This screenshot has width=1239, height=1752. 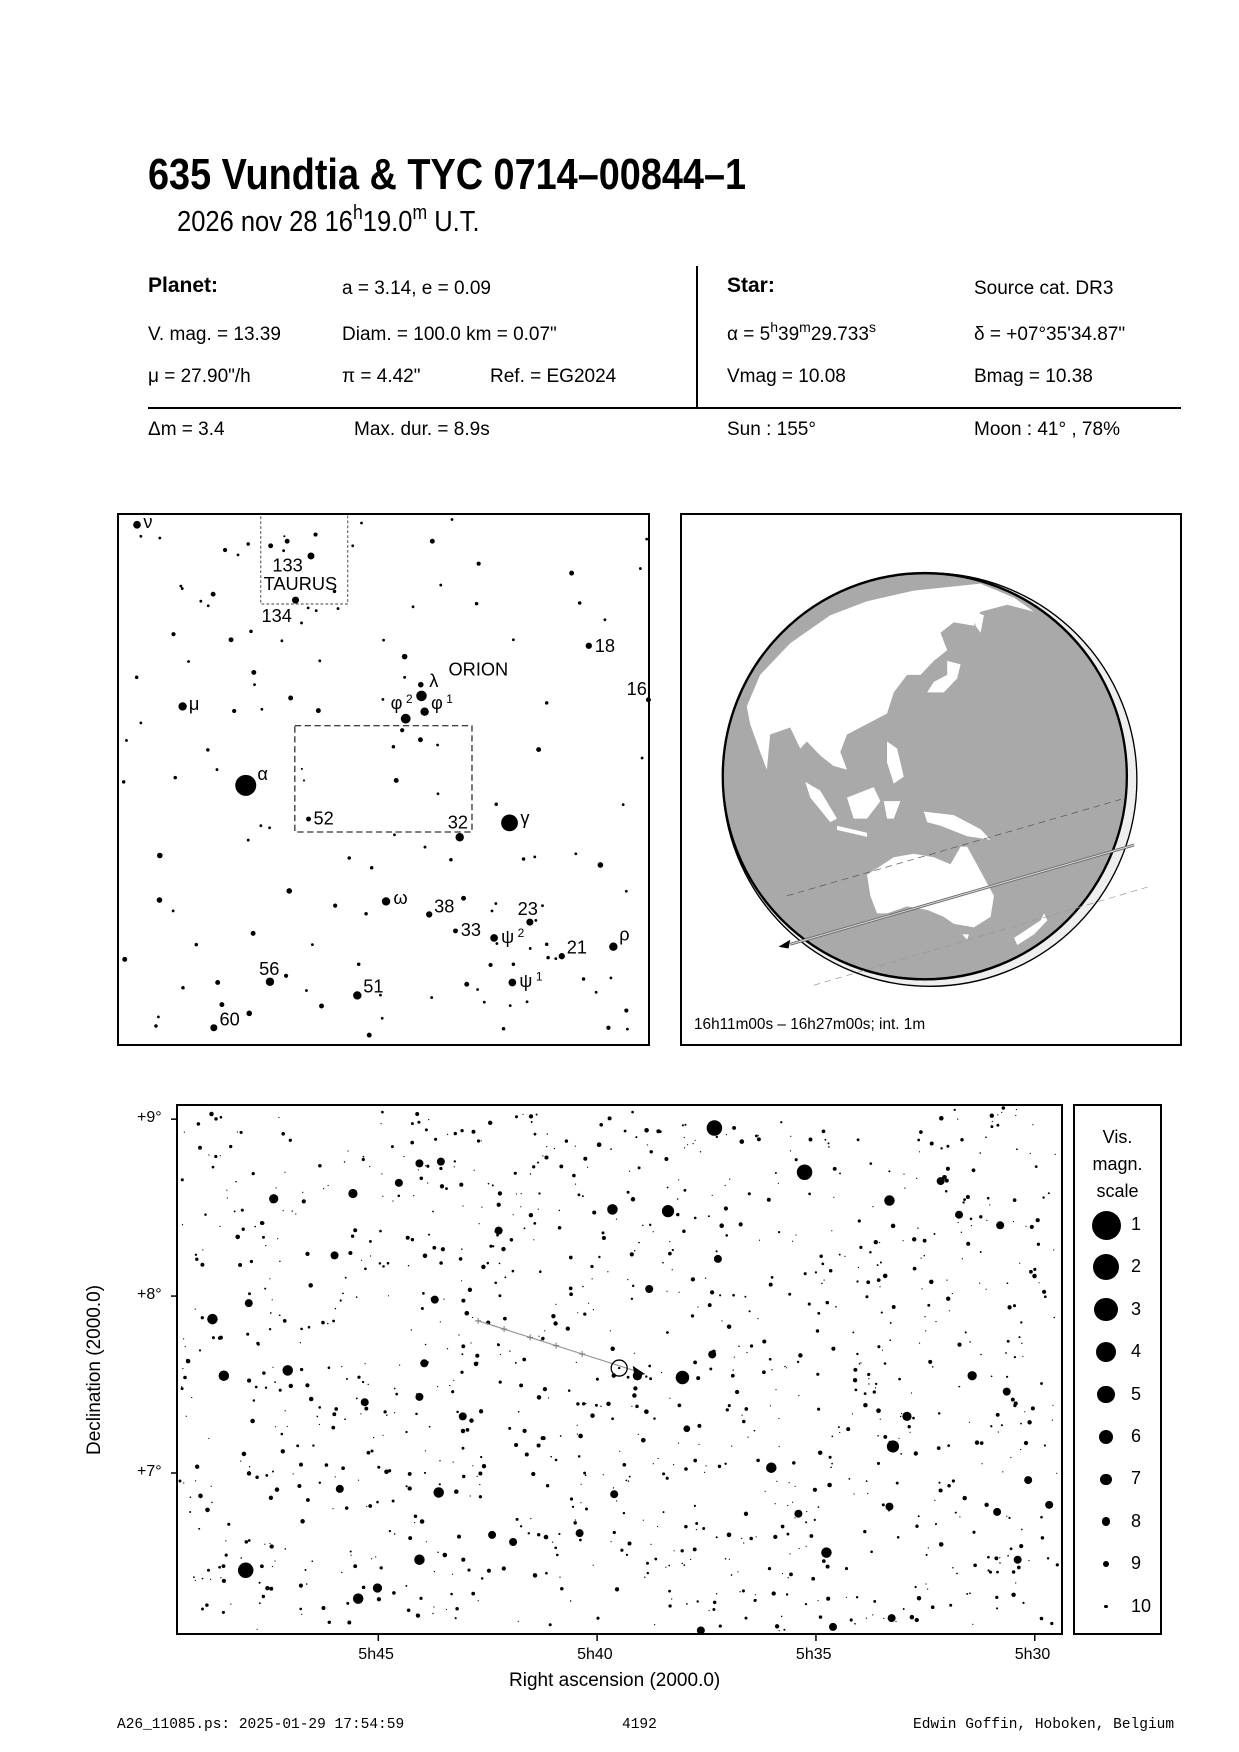 What do you see at coordinates (980, 936) in the screenshot?
I see `path-limit-south` at bounding box center [980, 936].